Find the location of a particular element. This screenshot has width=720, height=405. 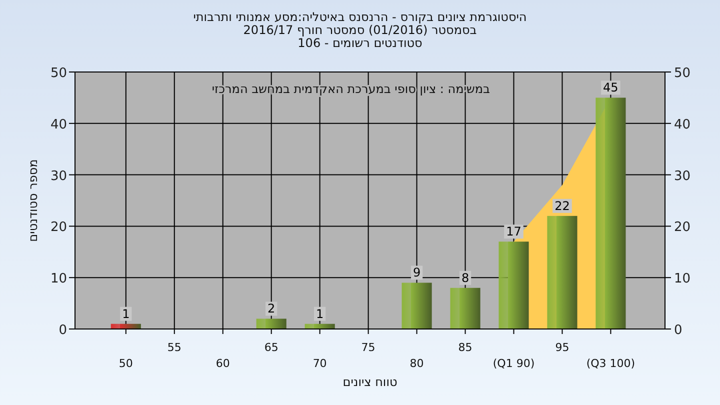

x-tick-label: 80 is located at coordinates (417, 363).